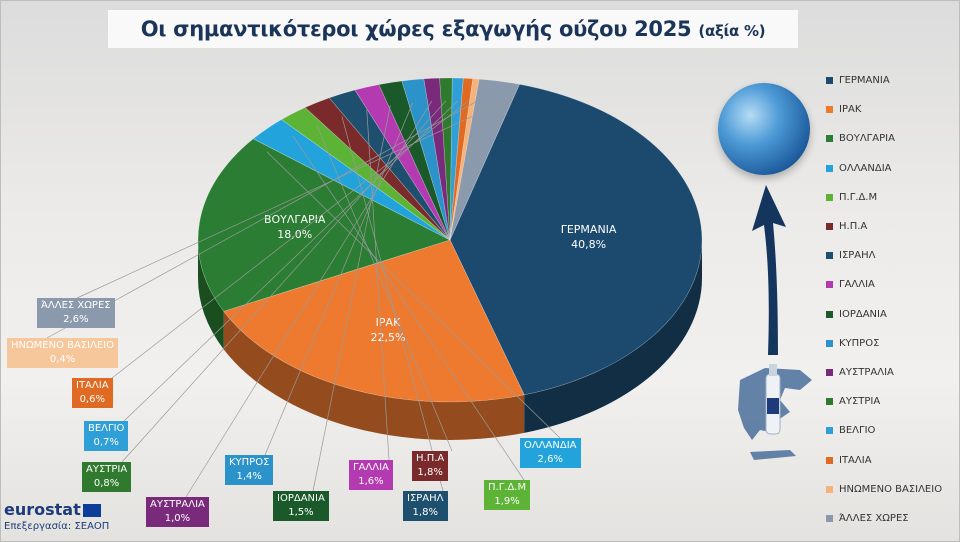 Image resolution: width=960 pixels, height=542 pixels. Describe the element at coordinates (484, 159) in the screenshot. I see `slice-ΆΛΛΕΣ ΧΩΡΕΣ` at that location.